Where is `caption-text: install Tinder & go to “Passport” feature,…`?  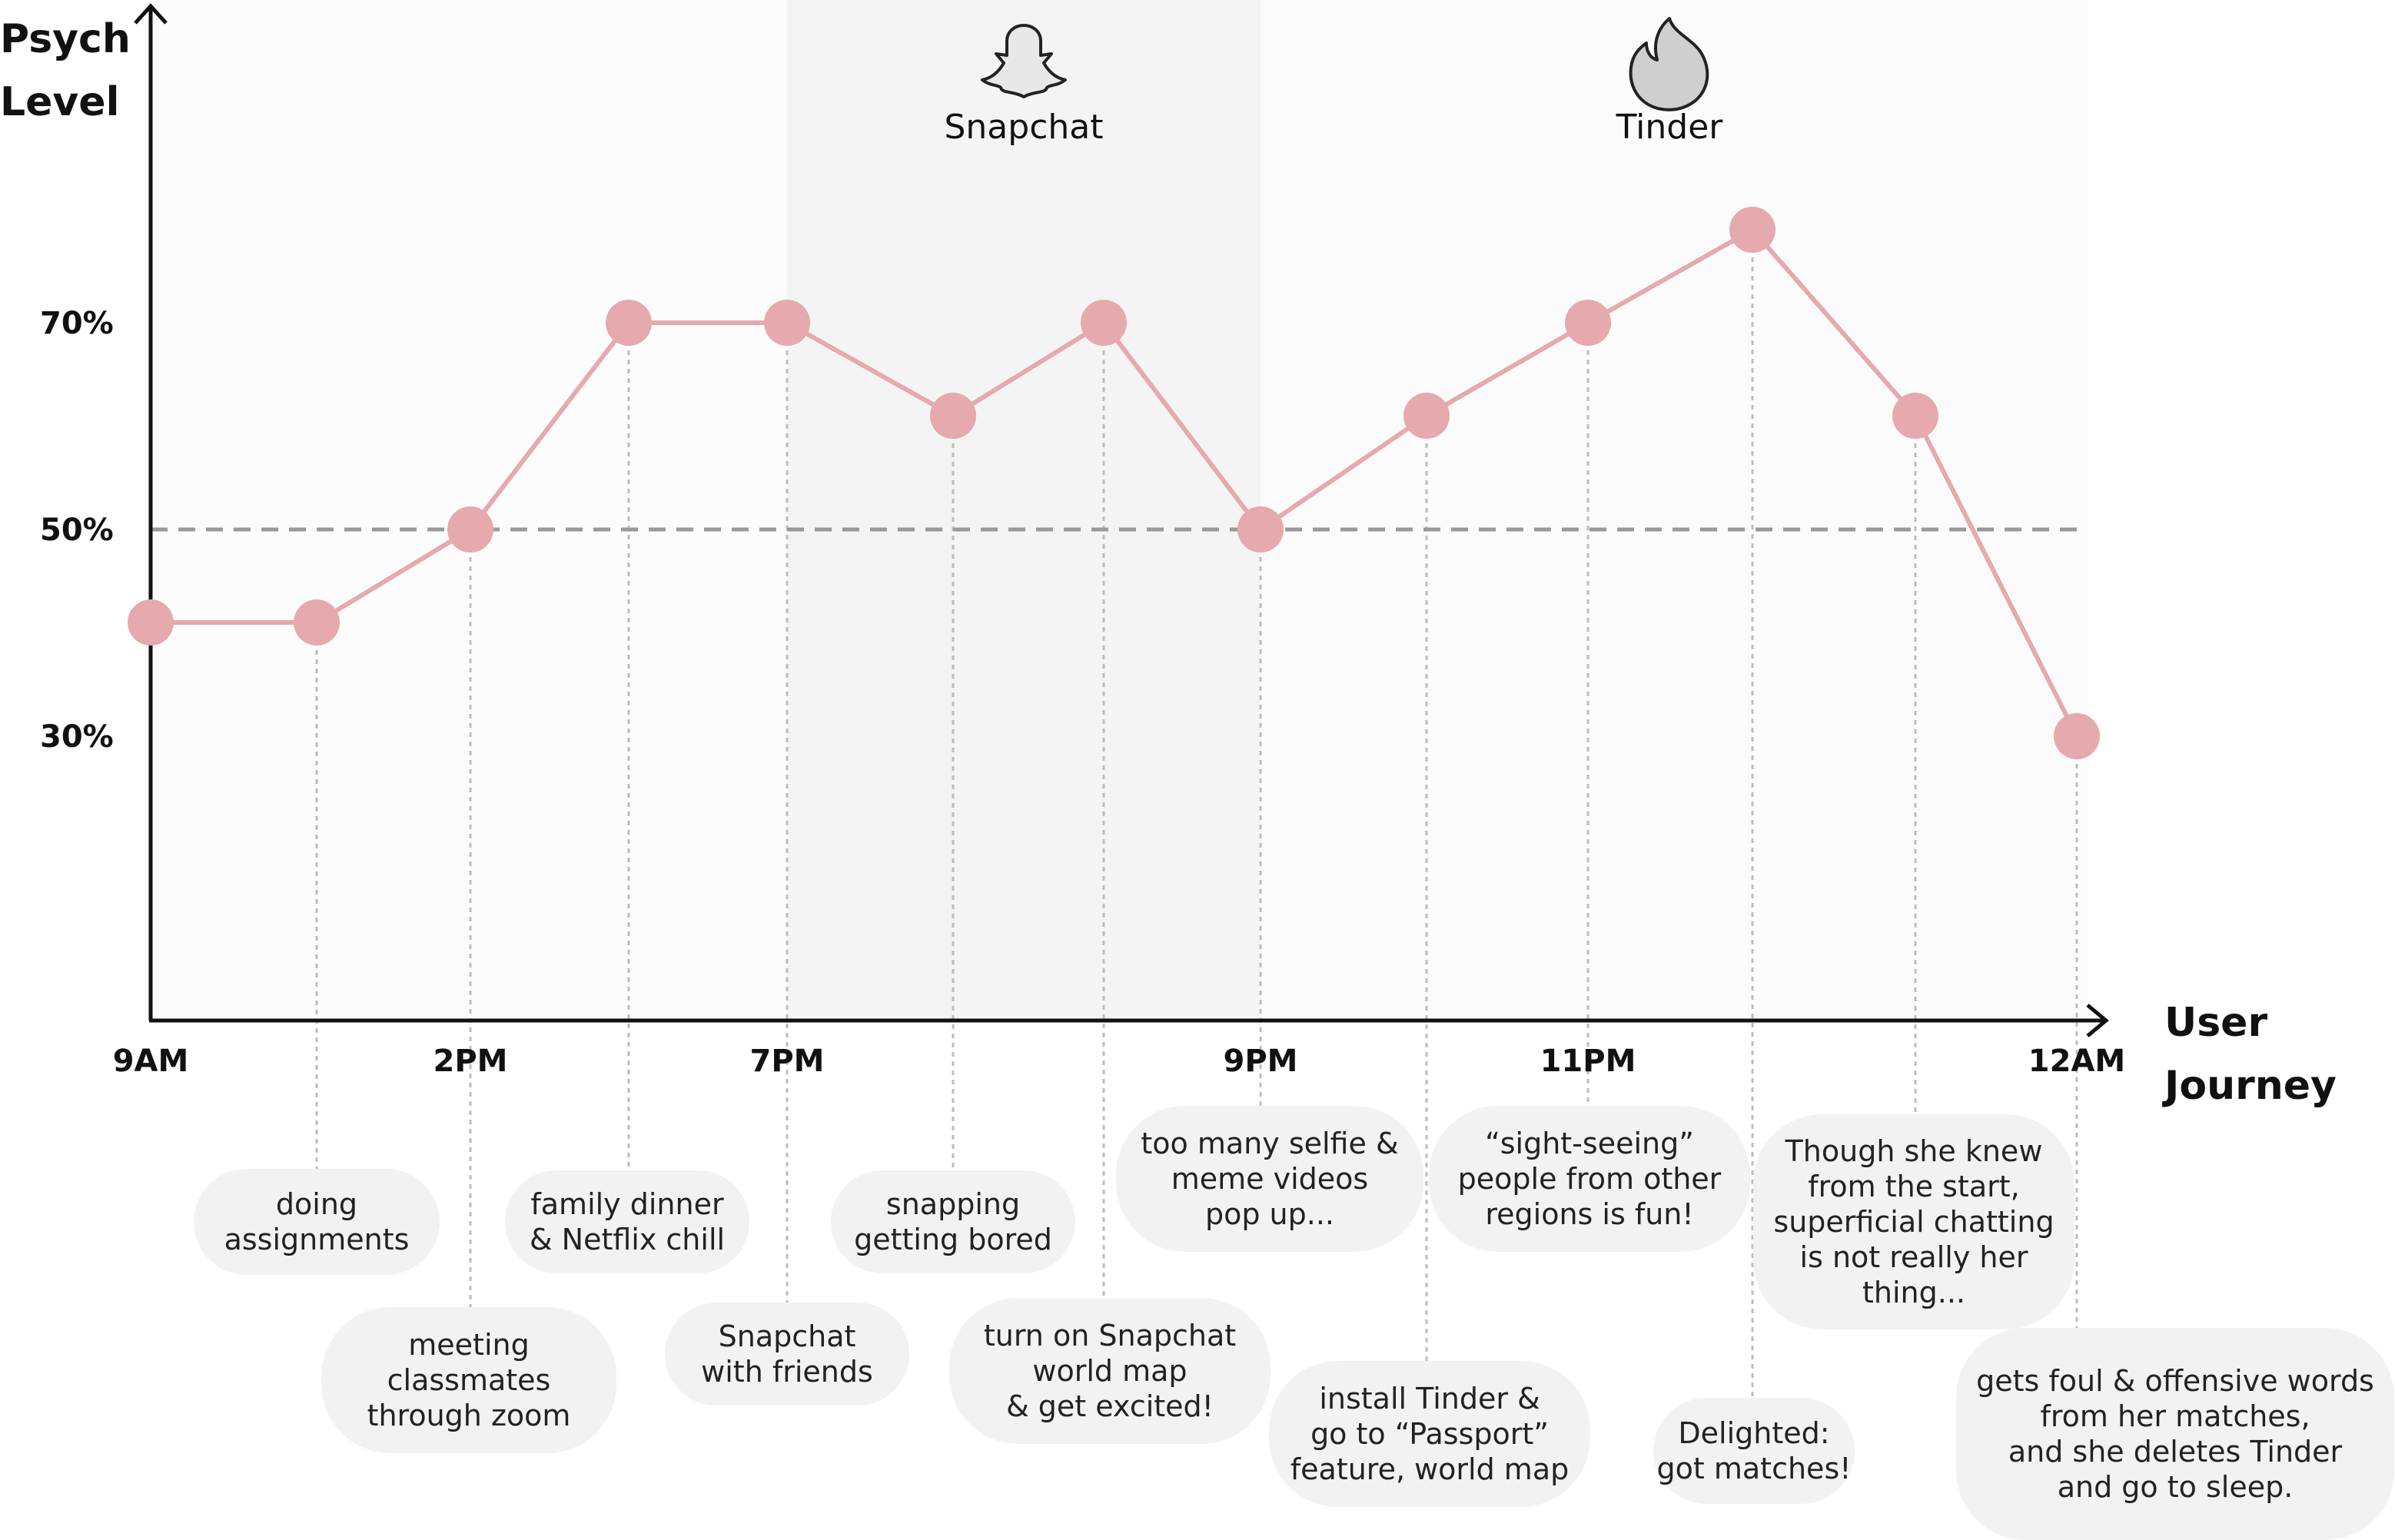
caption-text: install Tinder & go to “Passport” feature,… is located at coordinates (1430, 1434).